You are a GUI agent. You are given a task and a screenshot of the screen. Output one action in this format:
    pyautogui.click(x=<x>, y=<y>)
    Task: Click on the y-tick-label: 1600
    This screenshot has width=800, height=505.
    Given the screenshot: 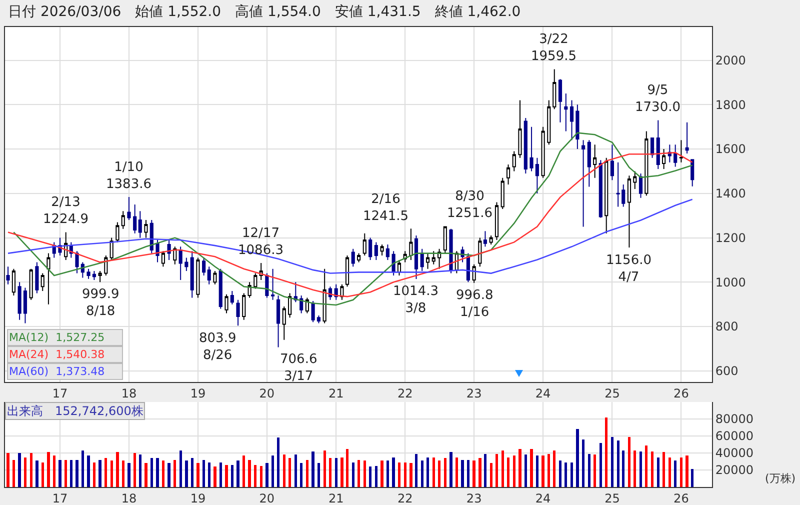 What is the action you would take?
    pyautogui.click(x=730, y=149)
    